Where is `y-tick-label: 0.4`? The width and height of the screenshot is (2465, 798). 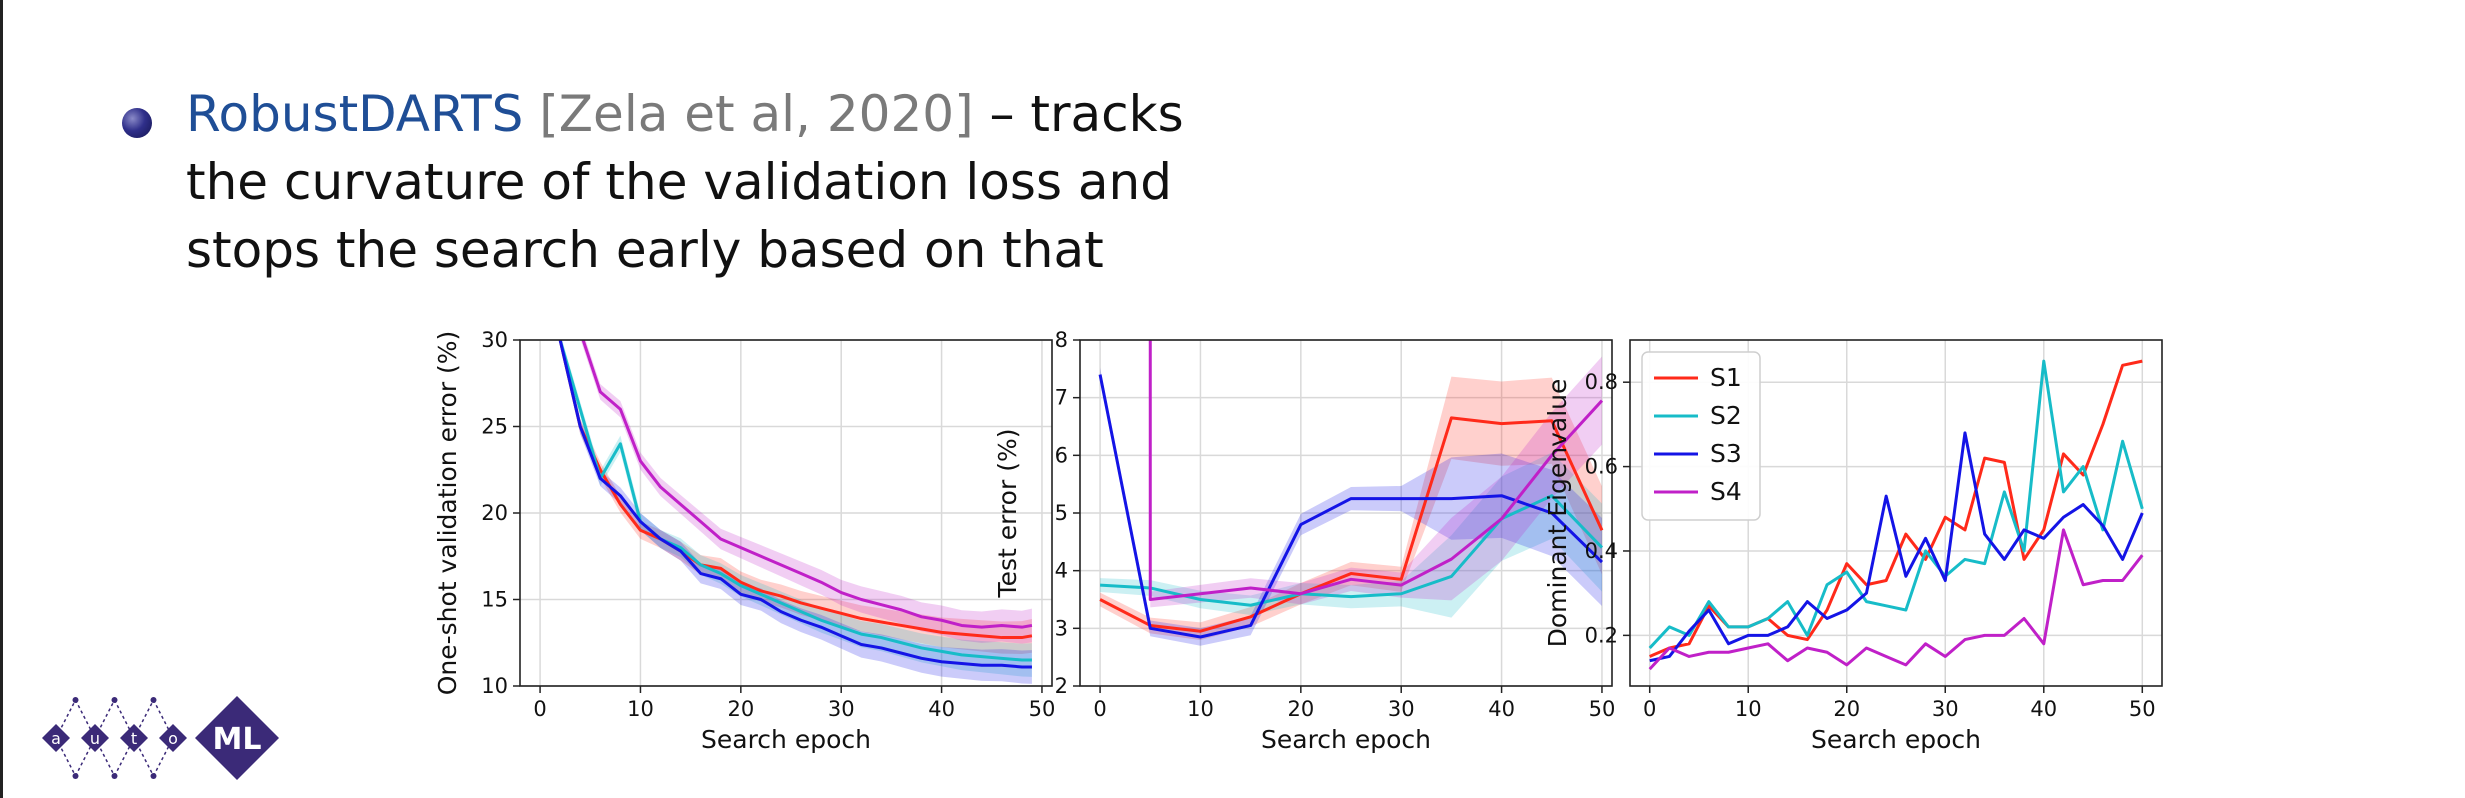
y-tick-label: 0.4 is located at coordinates (1601, 551).